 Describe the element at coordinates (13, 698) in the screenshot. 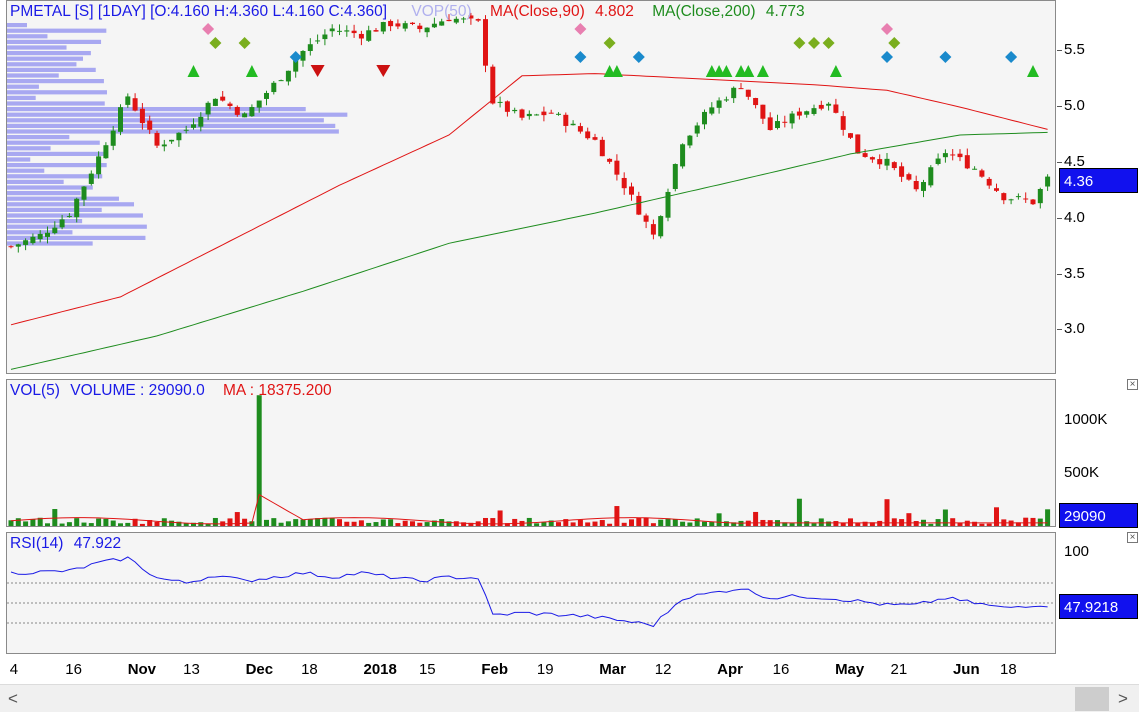

I see `scroll-left-arrow-icon: <` at that location.